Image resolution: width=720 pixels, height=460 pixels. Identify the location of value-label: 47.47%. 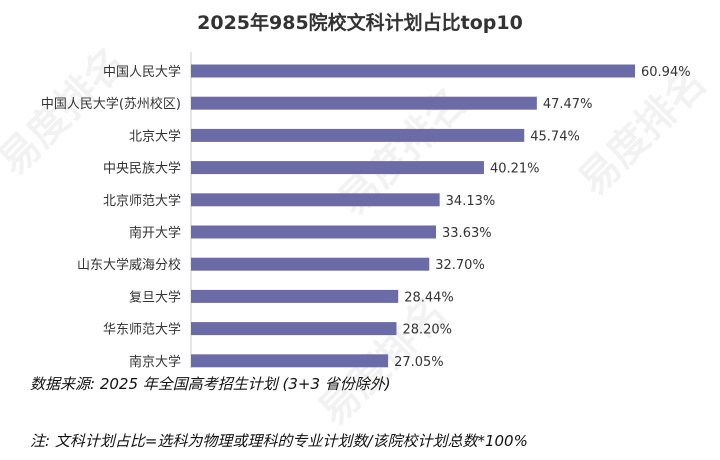
(568, 104).